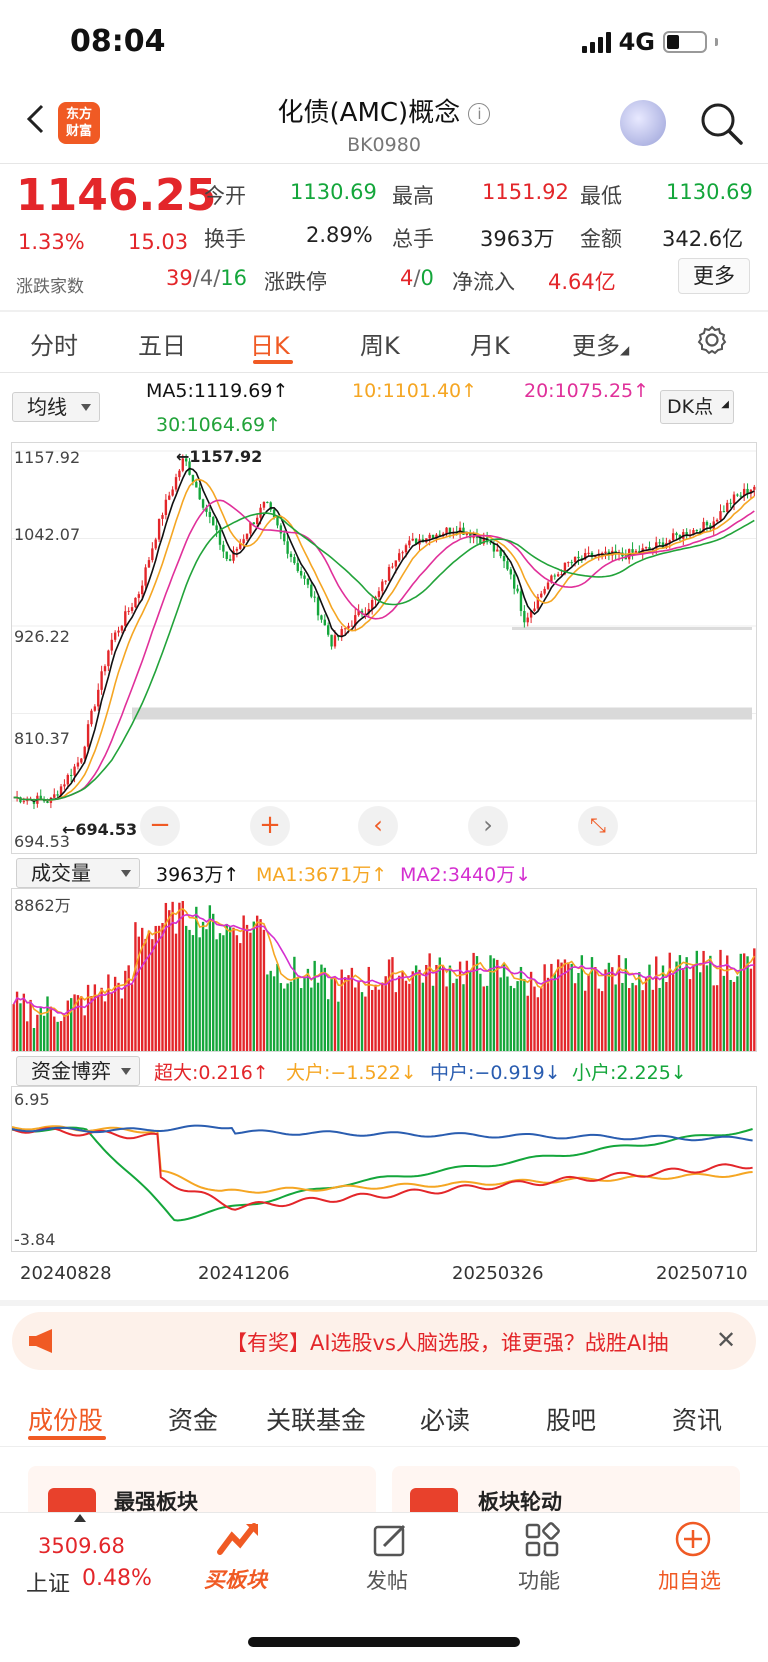  Describe the element at coordinates (339, 235) in the screenshot. I see `turnover-value: 2.89%` at that location.